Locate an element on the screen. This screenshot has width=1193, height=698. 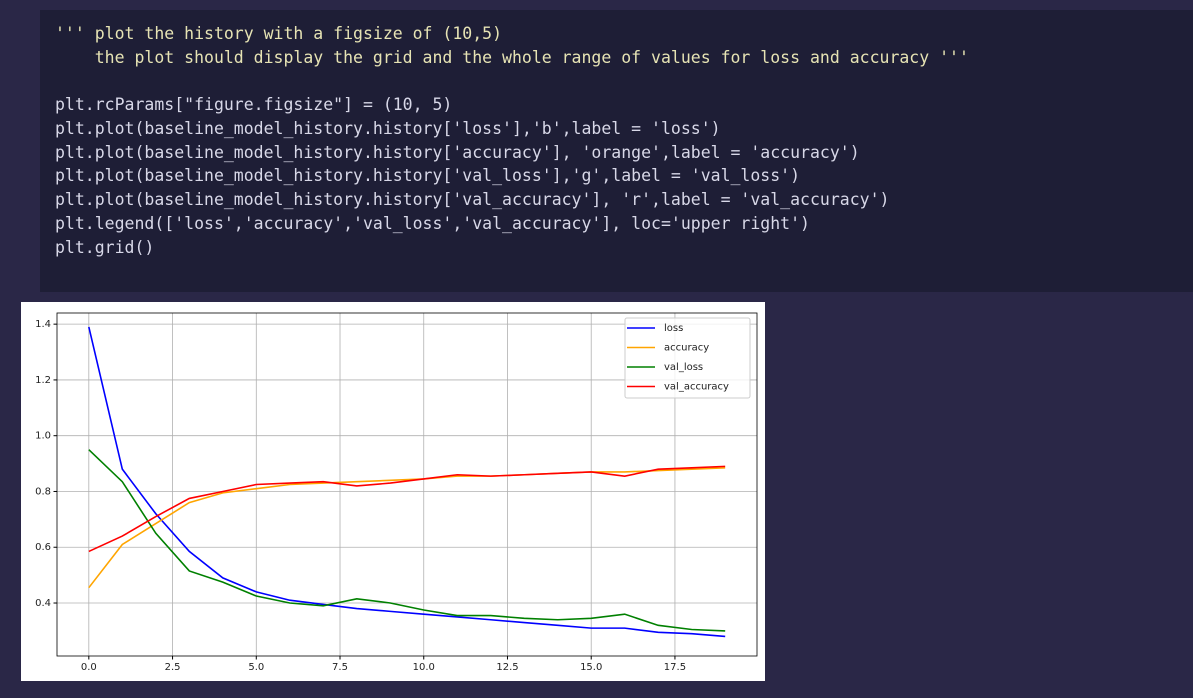
code-line: plt.grid() is located at coordinates (105, 247).